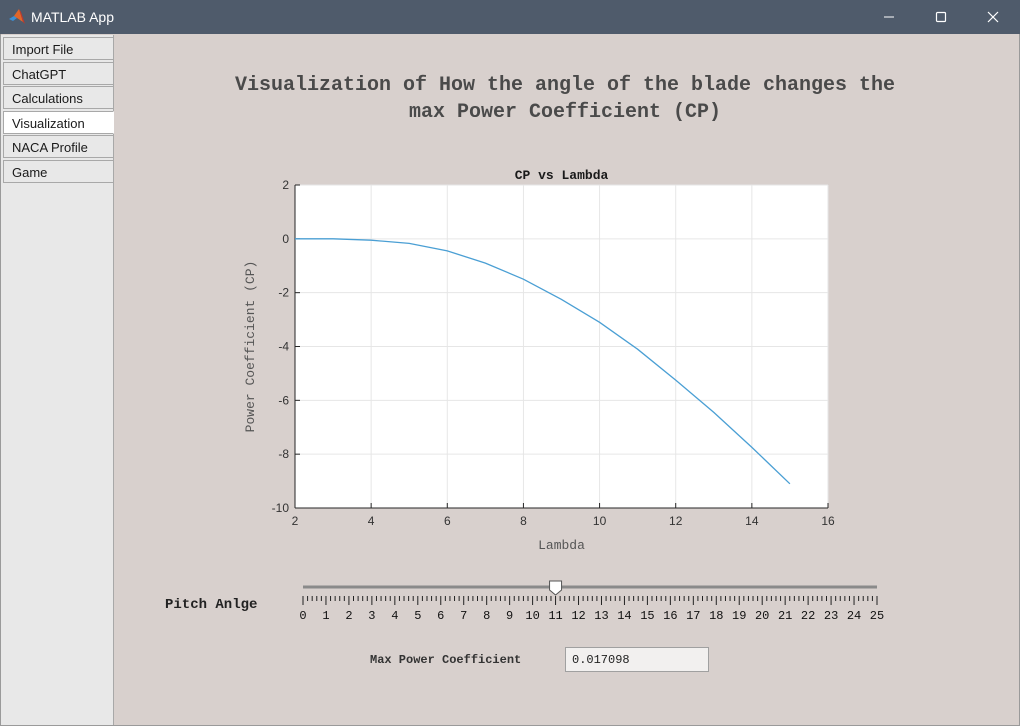 The width and height of the screenshot is (1020, 726). What do you see at coordinates (285, 185) in the screenshot?
I see `y-tick-label: 2` at bounding box center [285, 185].